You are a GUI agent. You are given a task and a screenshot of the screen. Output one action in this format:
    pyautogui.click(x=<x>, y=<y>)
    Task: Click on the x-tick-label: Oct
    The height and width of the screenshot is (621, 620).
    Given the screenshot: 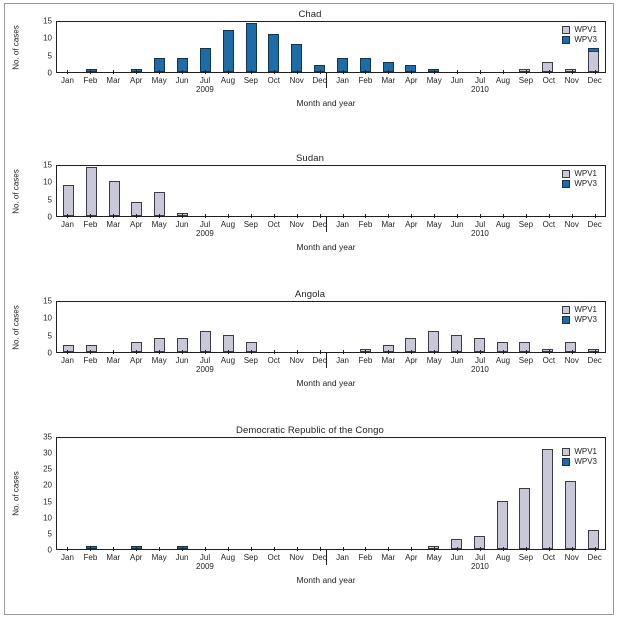 What is the action you would take?
    pyautogui.click(x=549, y=557)
    